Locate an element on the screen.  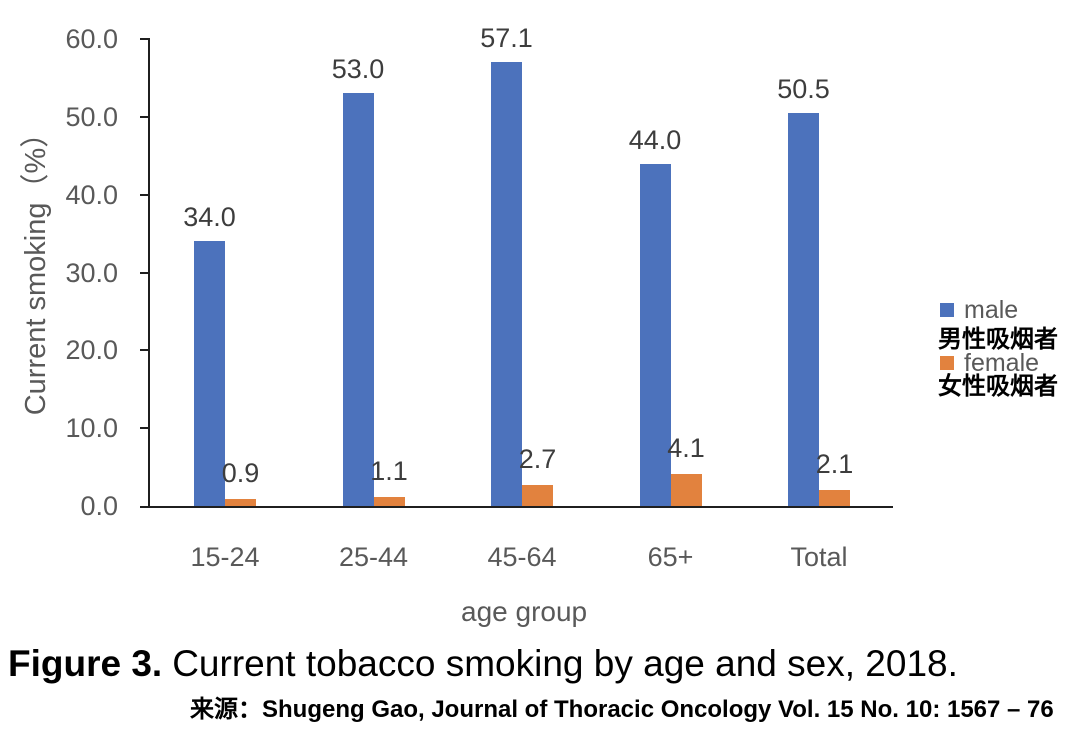
x-category-label-65+: 65+ is located at coordinates (670, 557).